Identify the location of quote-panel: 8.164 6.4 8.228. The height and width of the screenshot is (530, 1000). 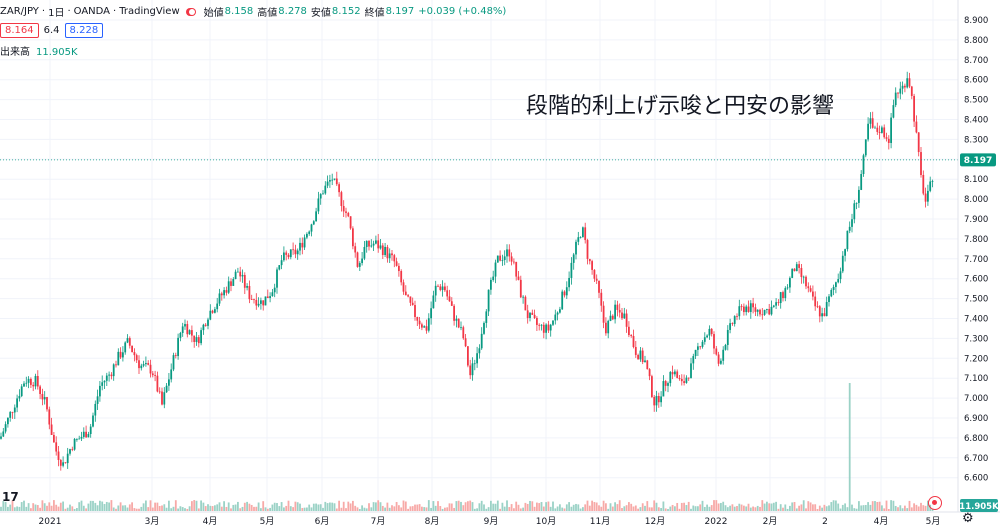
(52, 30).